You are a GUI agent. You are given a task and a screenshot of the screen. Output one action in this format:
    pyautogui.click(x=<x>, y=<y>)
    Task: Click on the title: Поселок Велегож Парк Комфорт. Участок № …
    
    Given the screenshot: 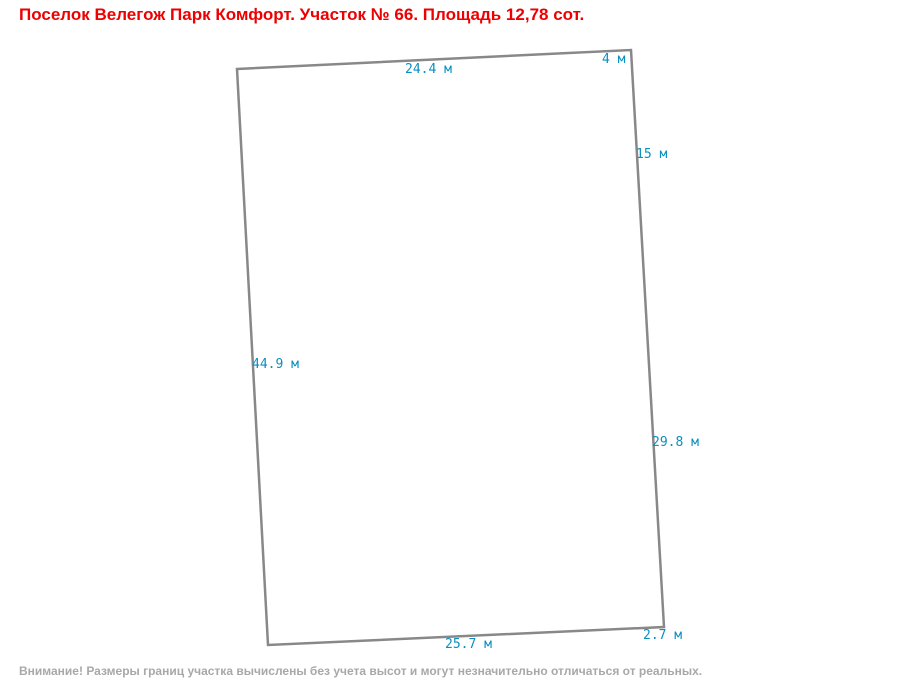 What is the action you would take?
    pyautogui.click(x=301, y=14)
    